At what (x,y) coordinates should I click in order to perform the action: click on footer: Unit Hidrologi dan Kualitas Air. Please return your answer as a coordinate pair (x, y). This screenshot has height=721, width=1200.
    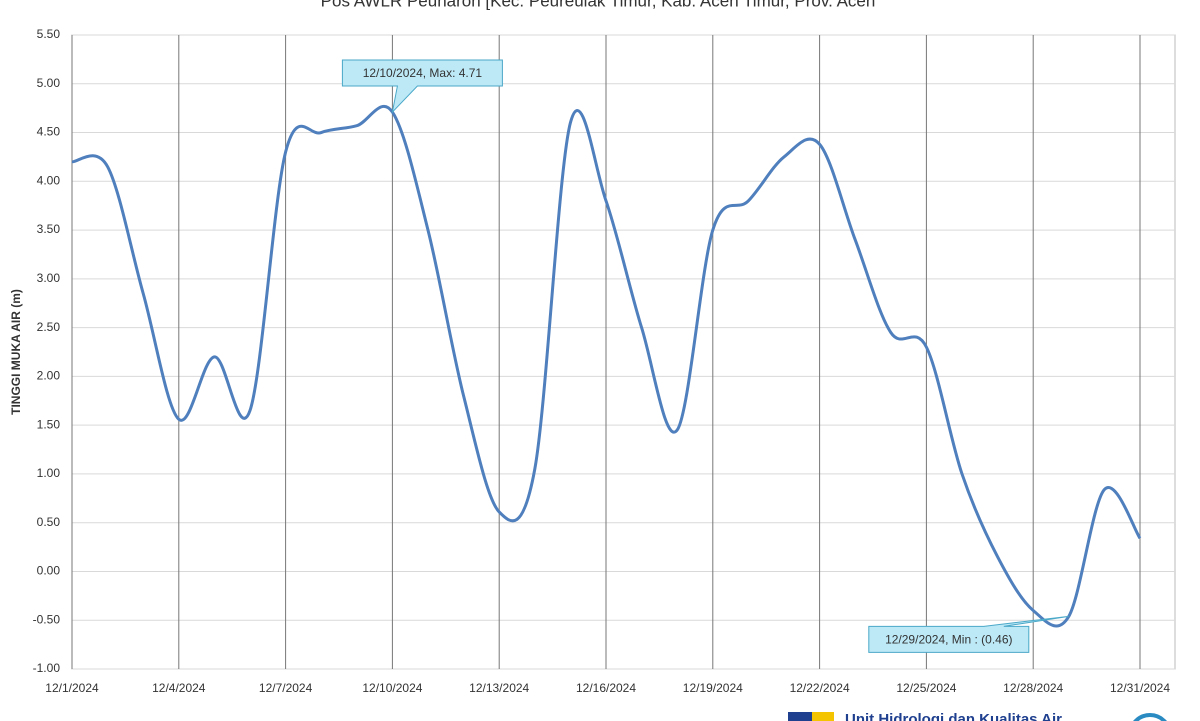
    Looking at the image, I should click on (953, 716).